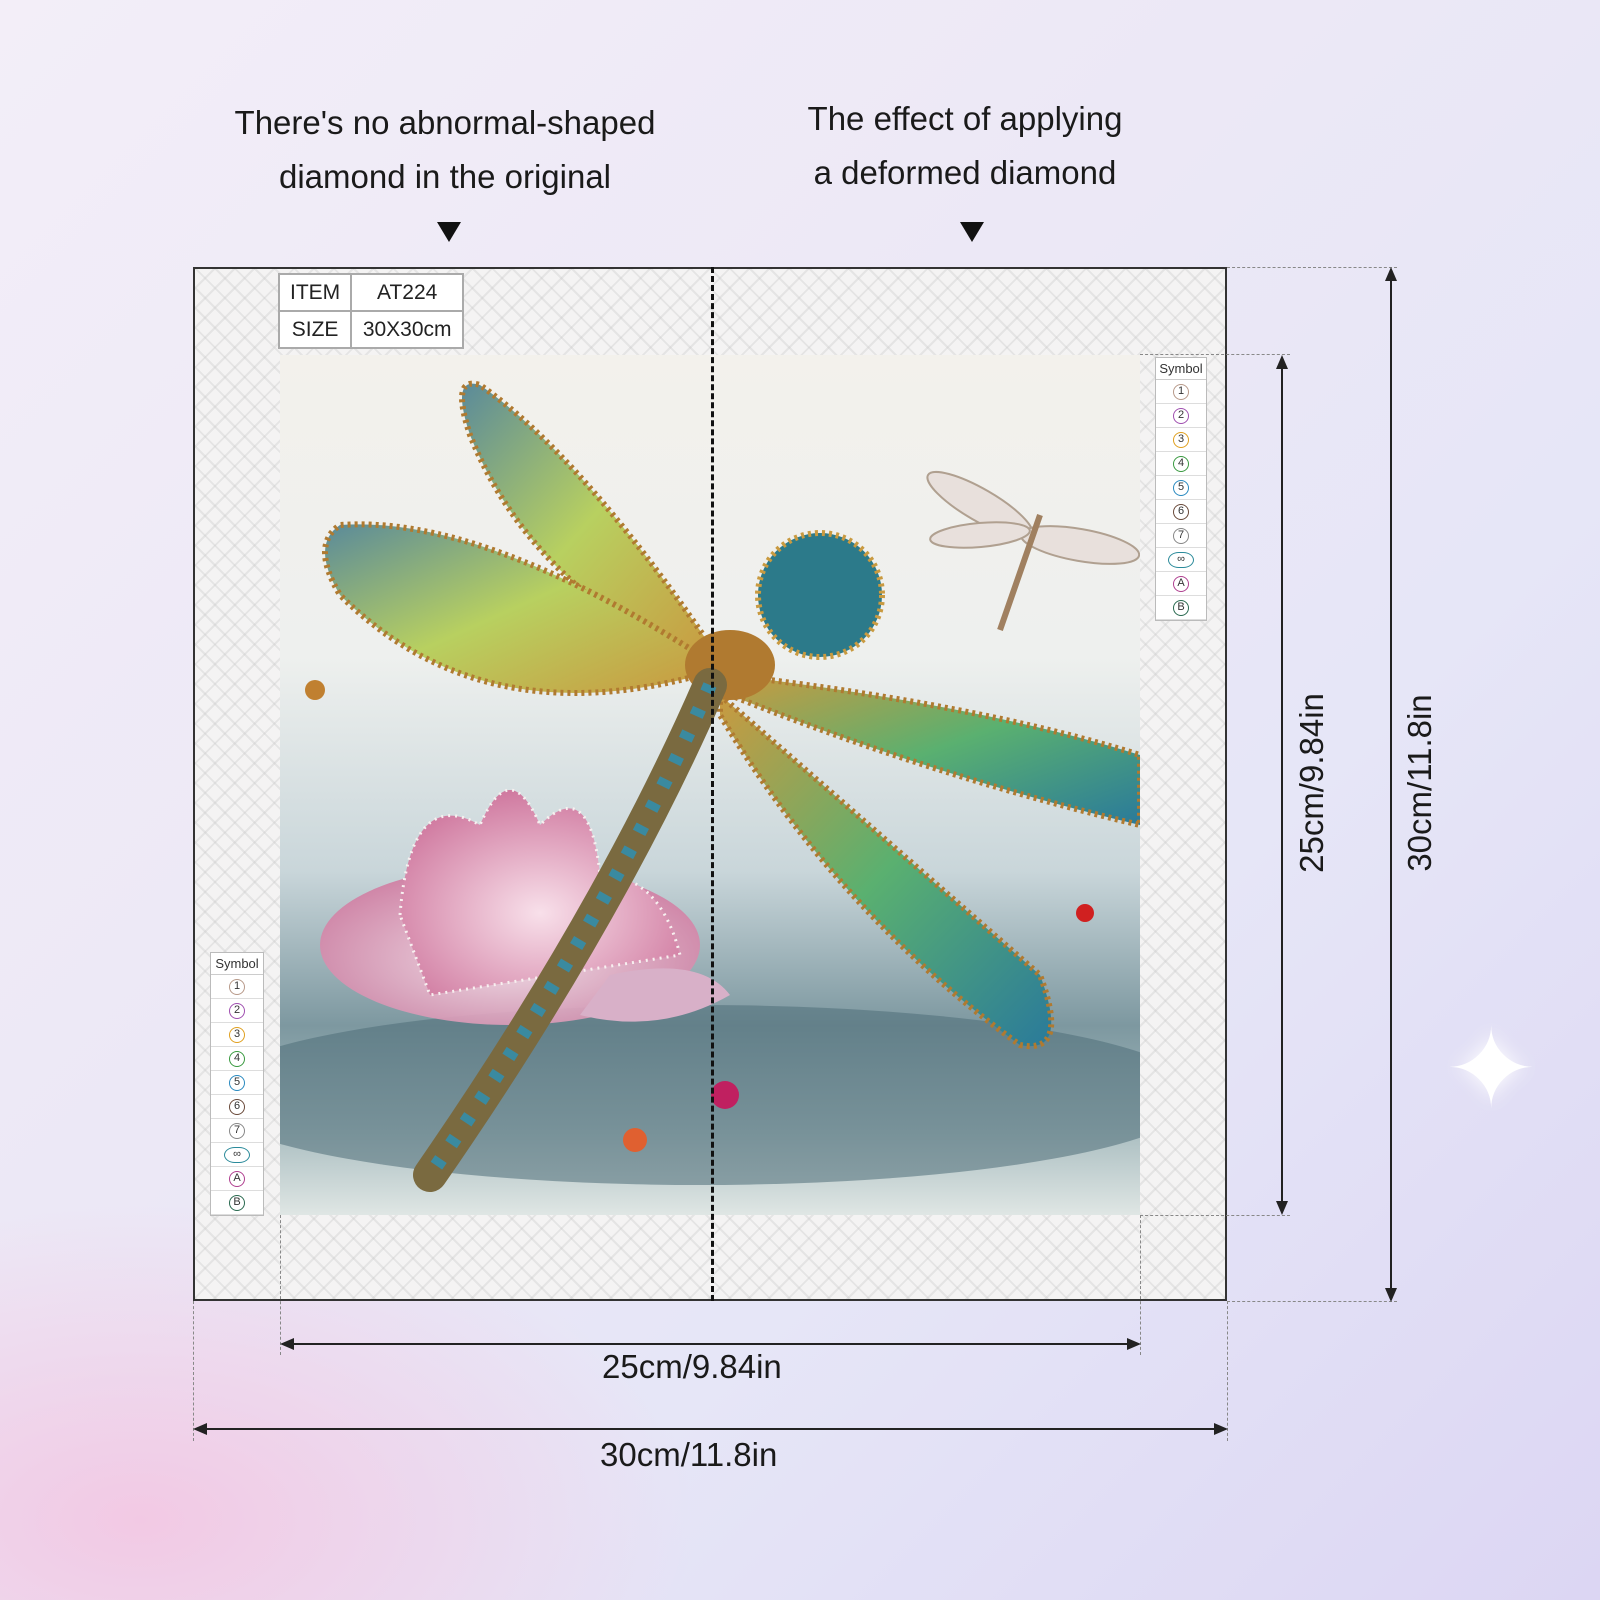 This screenshot has width=1600, height=1600. What do you see at coordinates (710, 1429) in the screenshot?
I see `outer-width-line` at bounding box center [710, 1429].